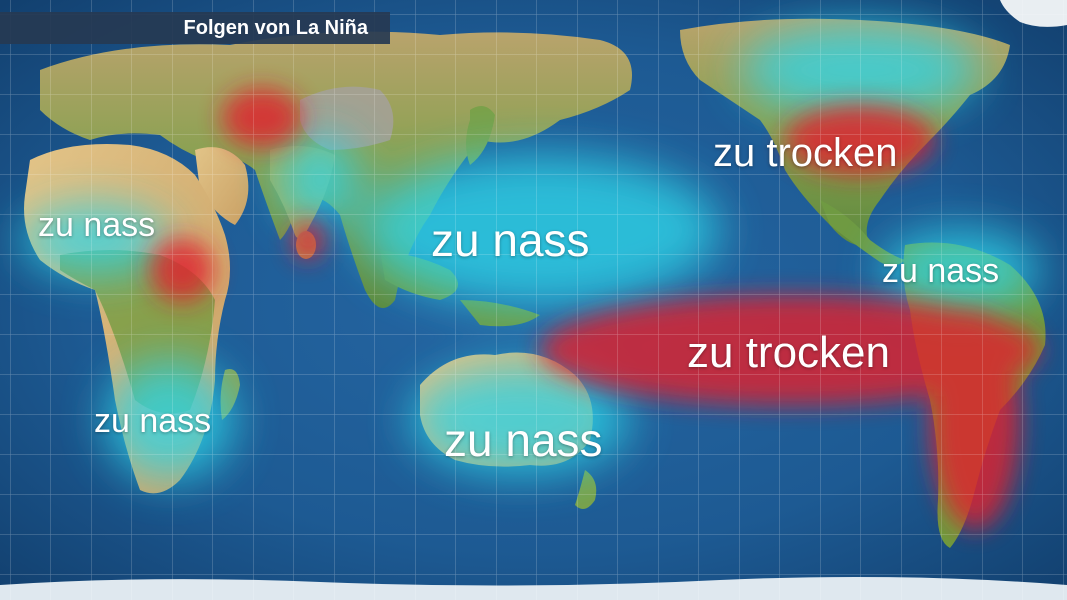 This screenshot has width=1067, height=600. I want to click on label-australia: zu nass, so click(523, 440).